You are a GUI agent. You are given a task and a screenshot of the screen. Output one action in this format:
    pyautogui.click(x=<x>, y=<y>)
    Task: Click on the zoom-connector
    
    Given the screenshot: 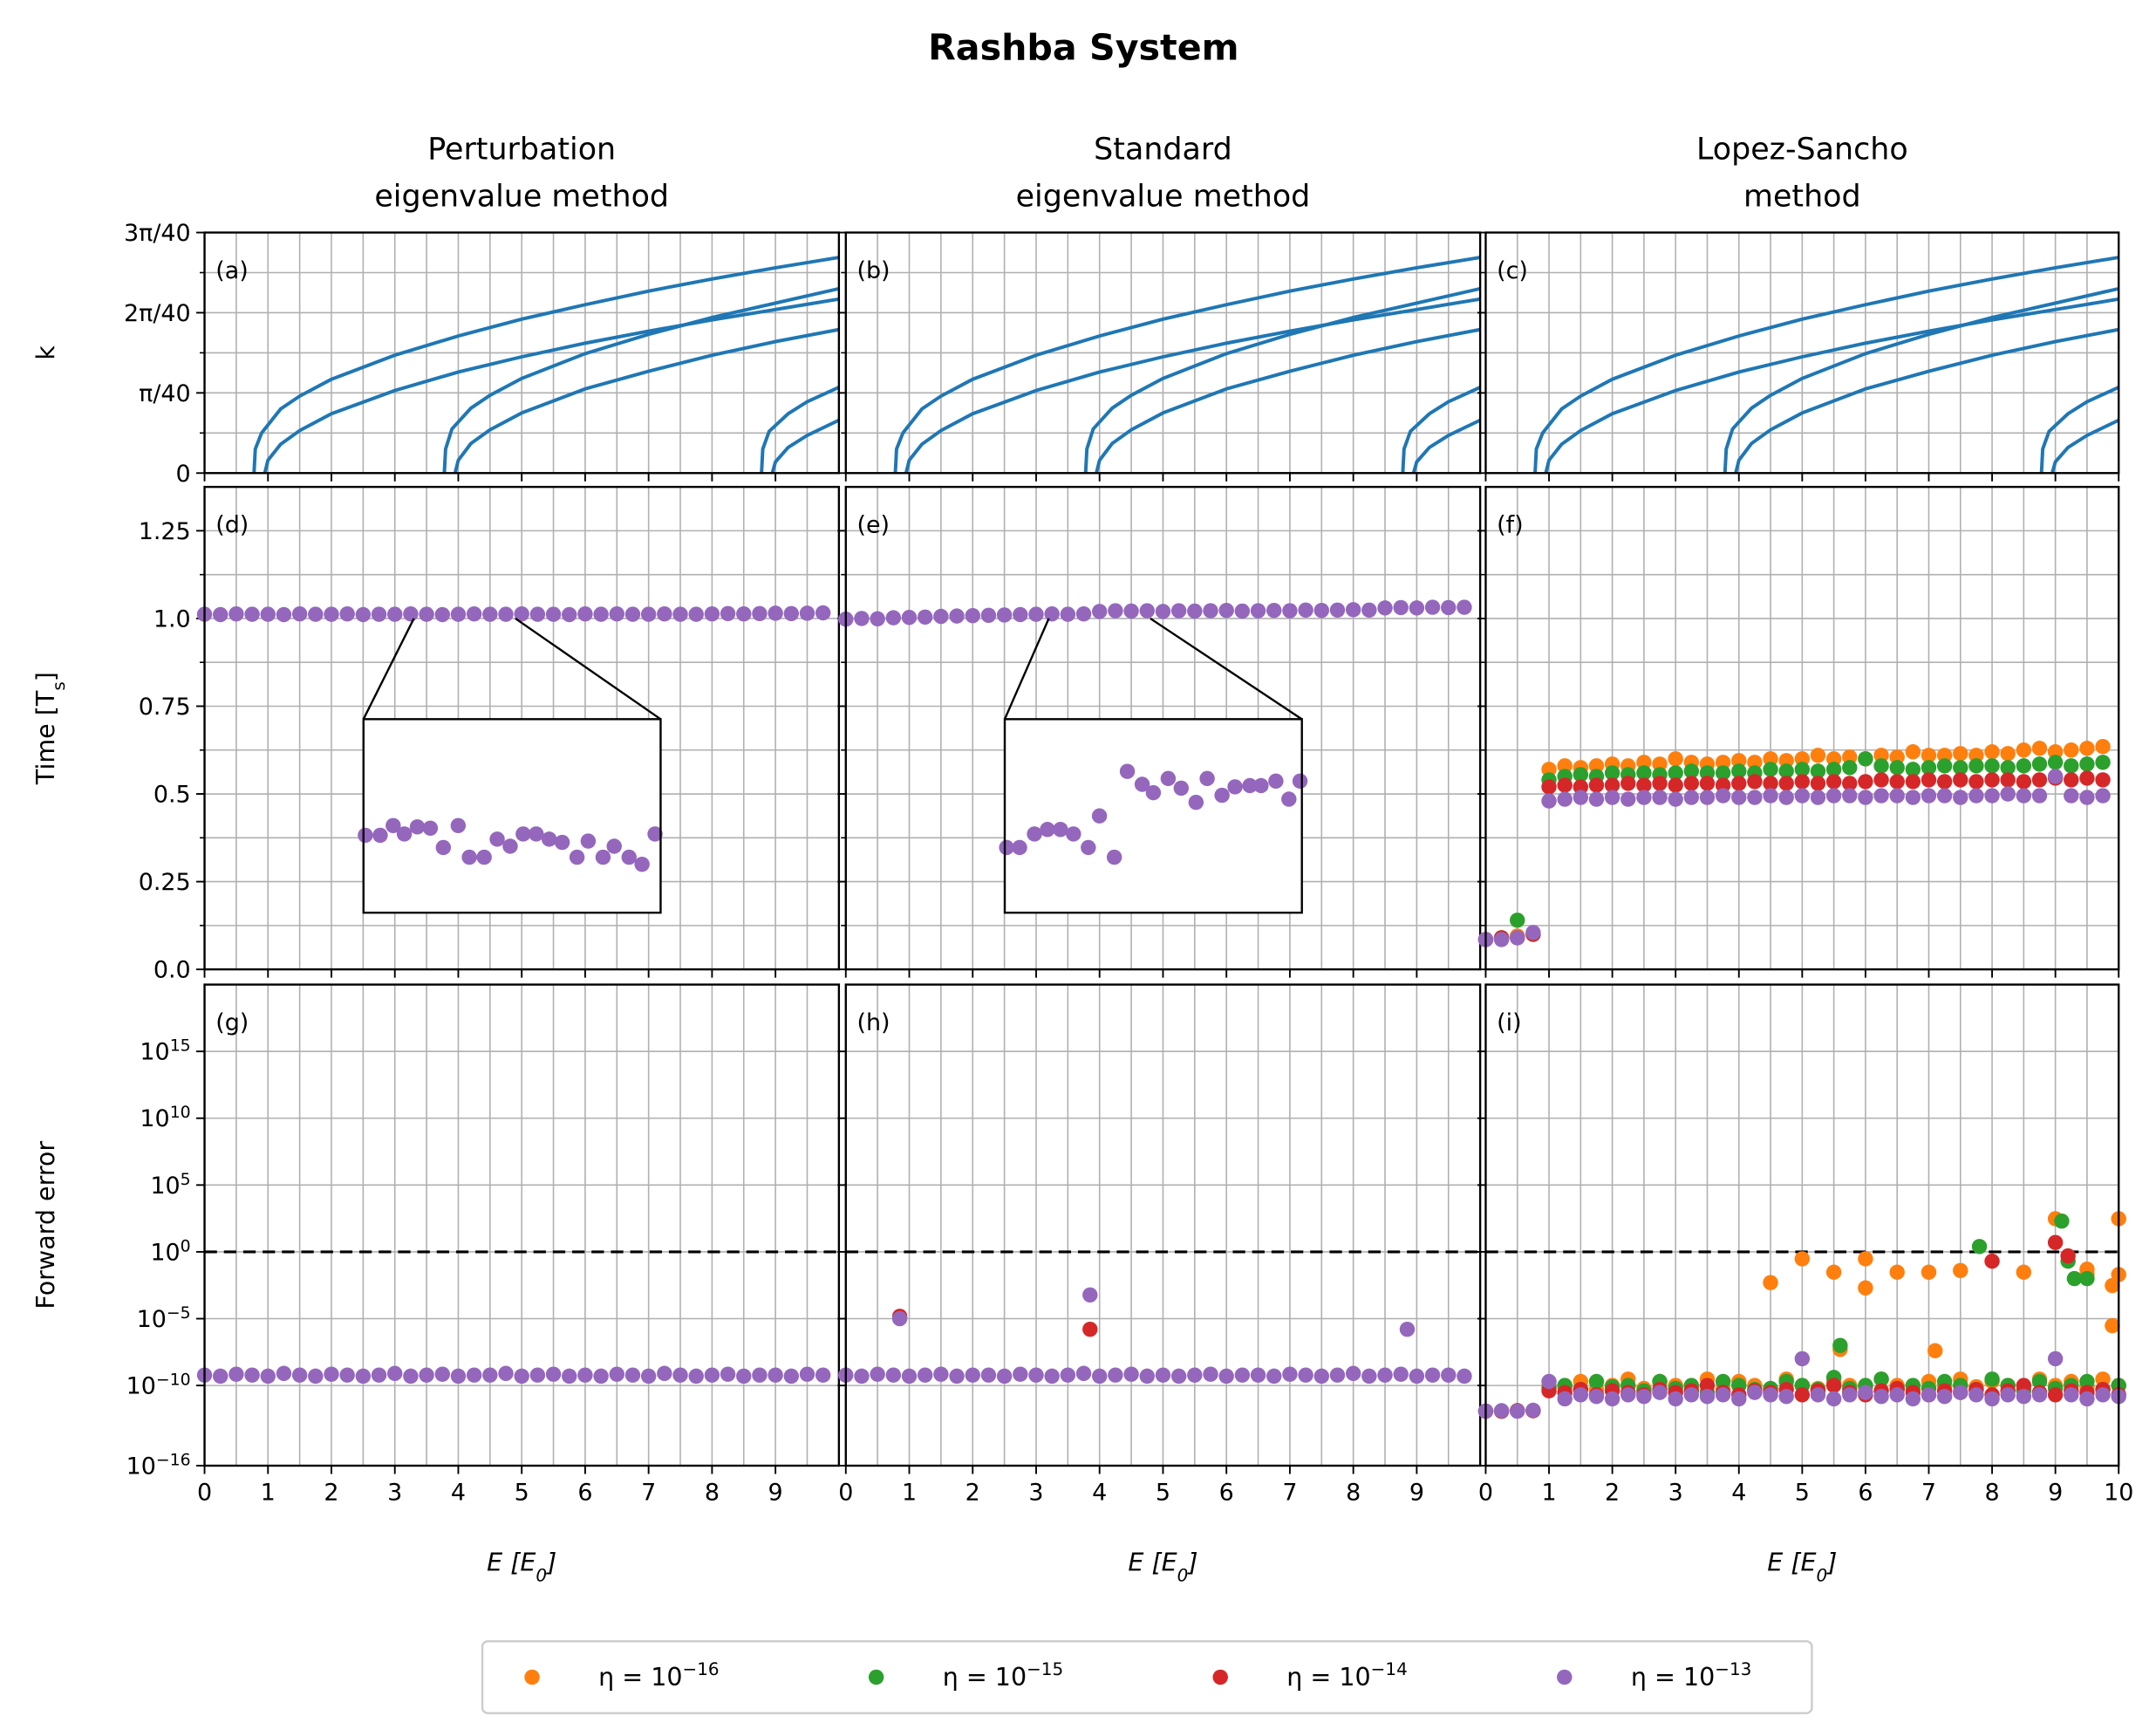 What is the action you would take?
    pyautogui.click(x=1226, y=669)
    